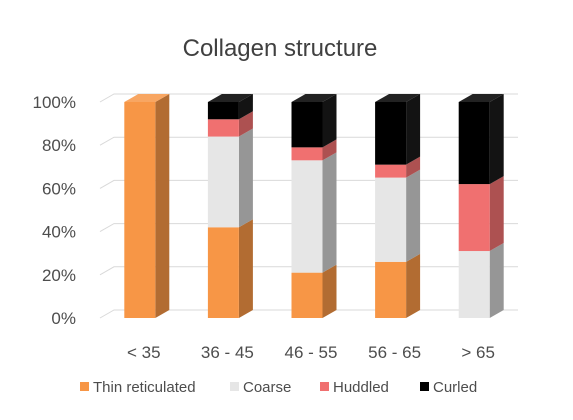 The height and width of the screenshot is (420, 573). What do you see at coordinates (54, 102) in the screenshot?
I see `y-tick-label: 100%` at bounding box center [54, 102].